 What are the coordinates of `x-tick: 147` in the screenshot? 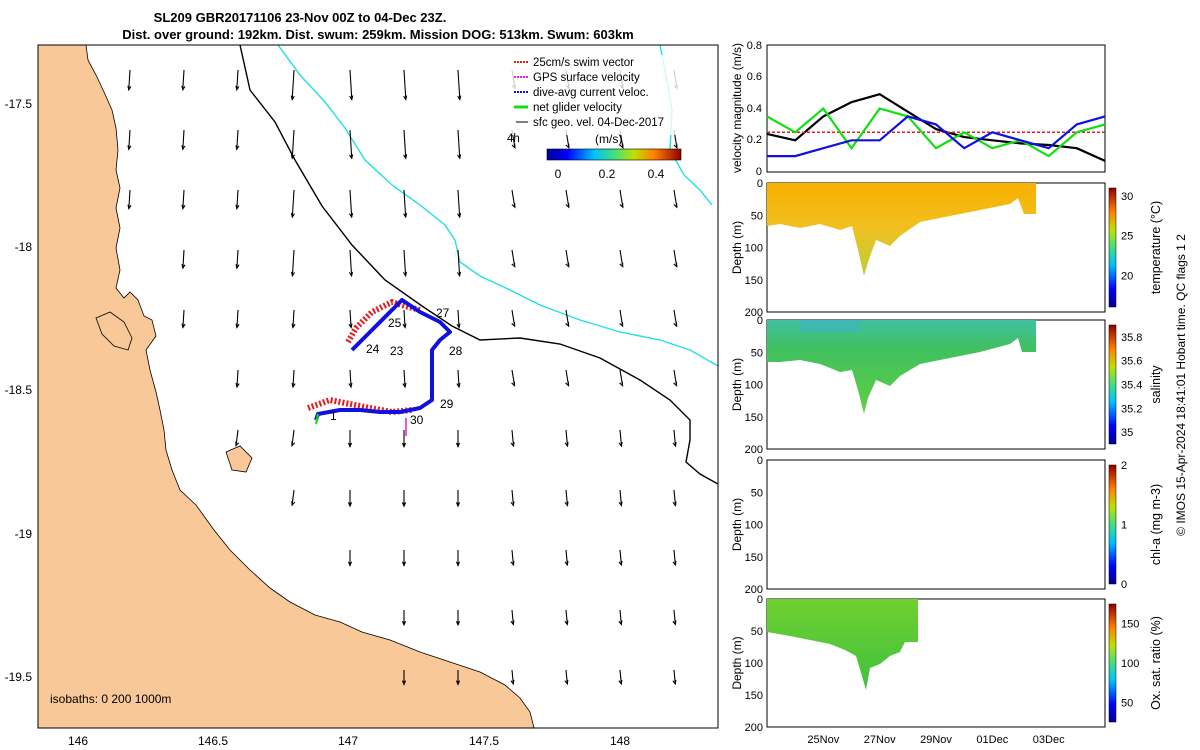 It's located at (348, 741).